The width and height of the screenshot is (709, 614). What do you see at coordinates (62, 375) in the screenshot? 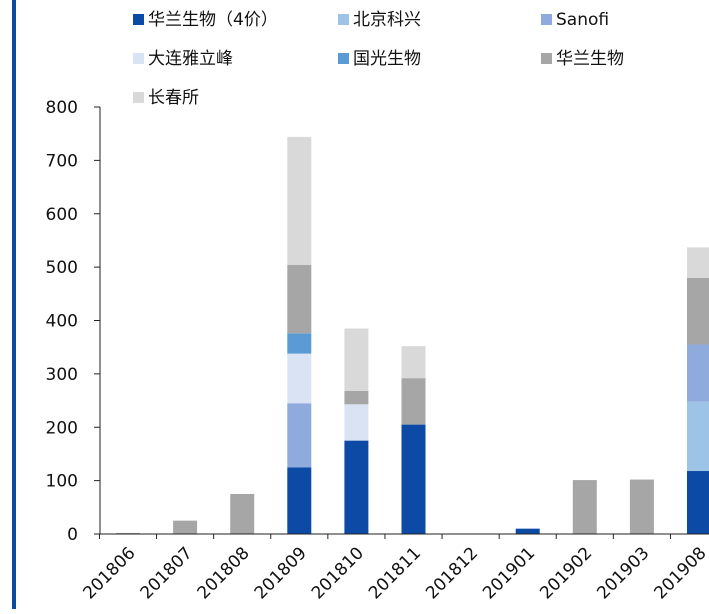
I see `y-tick-label: 300` at bounding box center [62, 375].